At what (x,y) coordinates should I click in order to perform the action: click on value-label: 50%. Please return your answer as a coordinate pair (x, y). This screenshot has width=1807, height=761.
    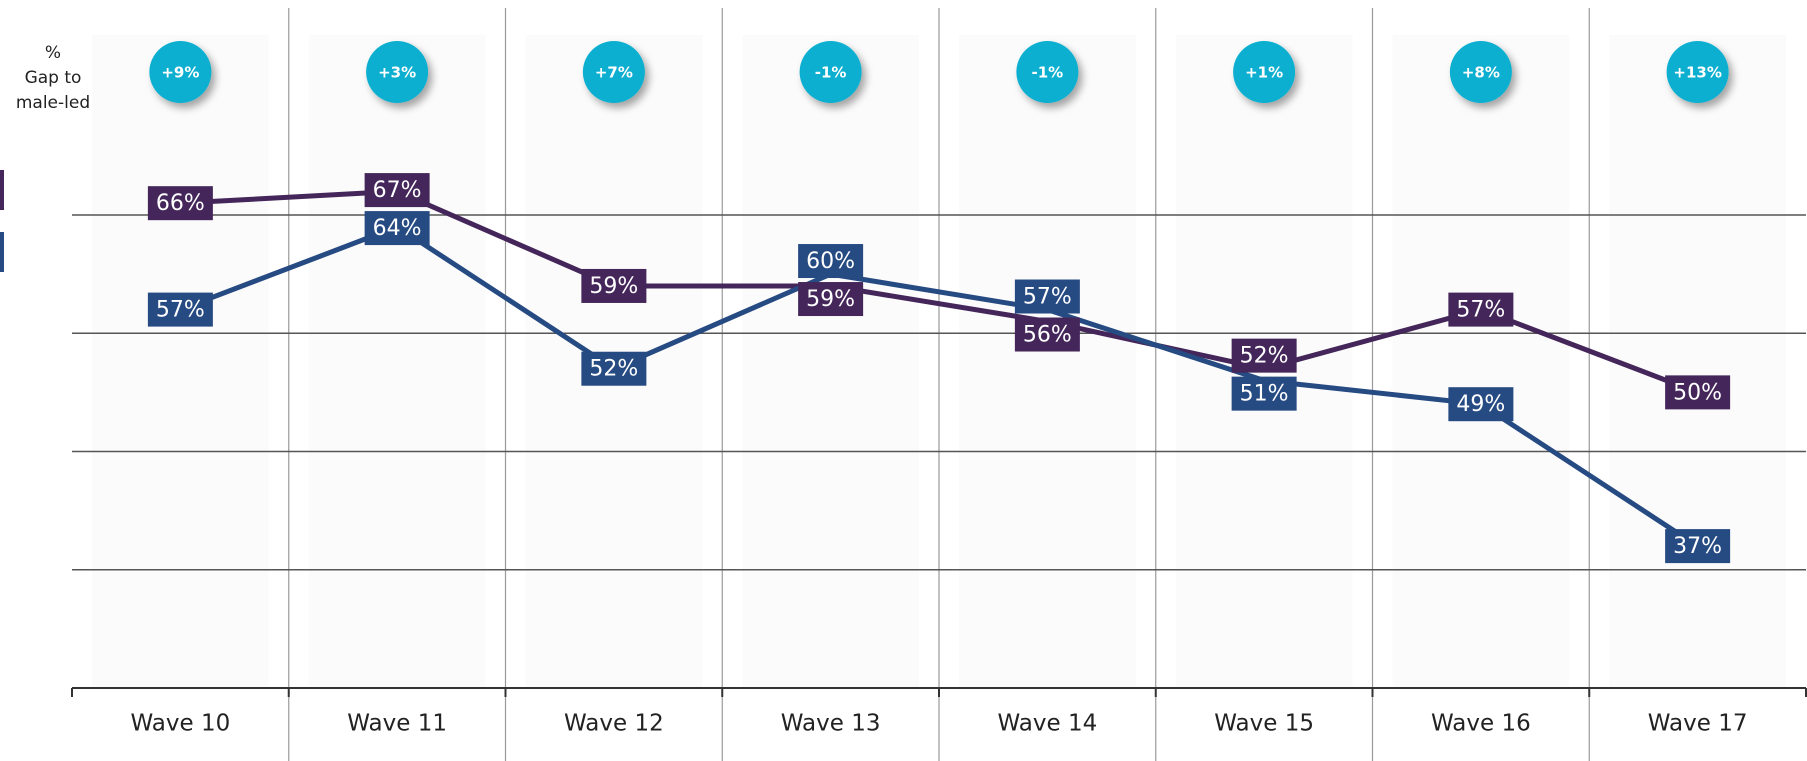
    Looking at the image, I should click on (1697, 392).